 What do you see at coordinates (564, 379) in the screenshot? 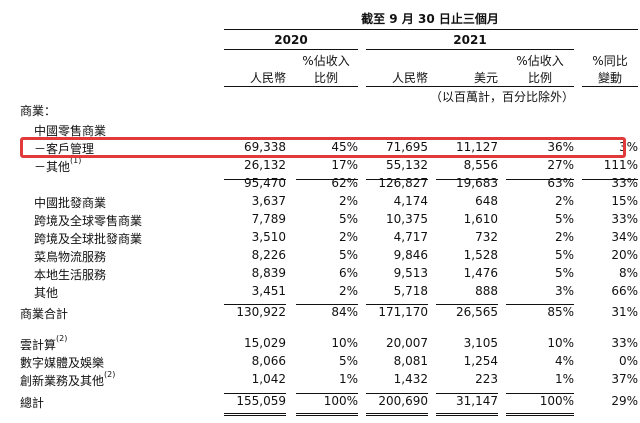
I see `cell-pct-2021: 1%` at bounding box center [564, 379].